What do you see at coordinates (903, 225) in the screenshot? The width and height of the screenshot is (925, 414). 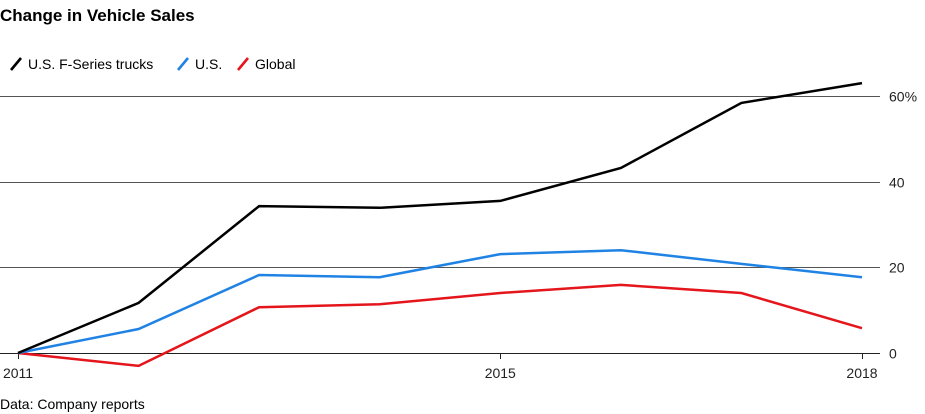 I see `y-axis-tick-labels: 0 20 40 60%` at bounding box center [903, 225].